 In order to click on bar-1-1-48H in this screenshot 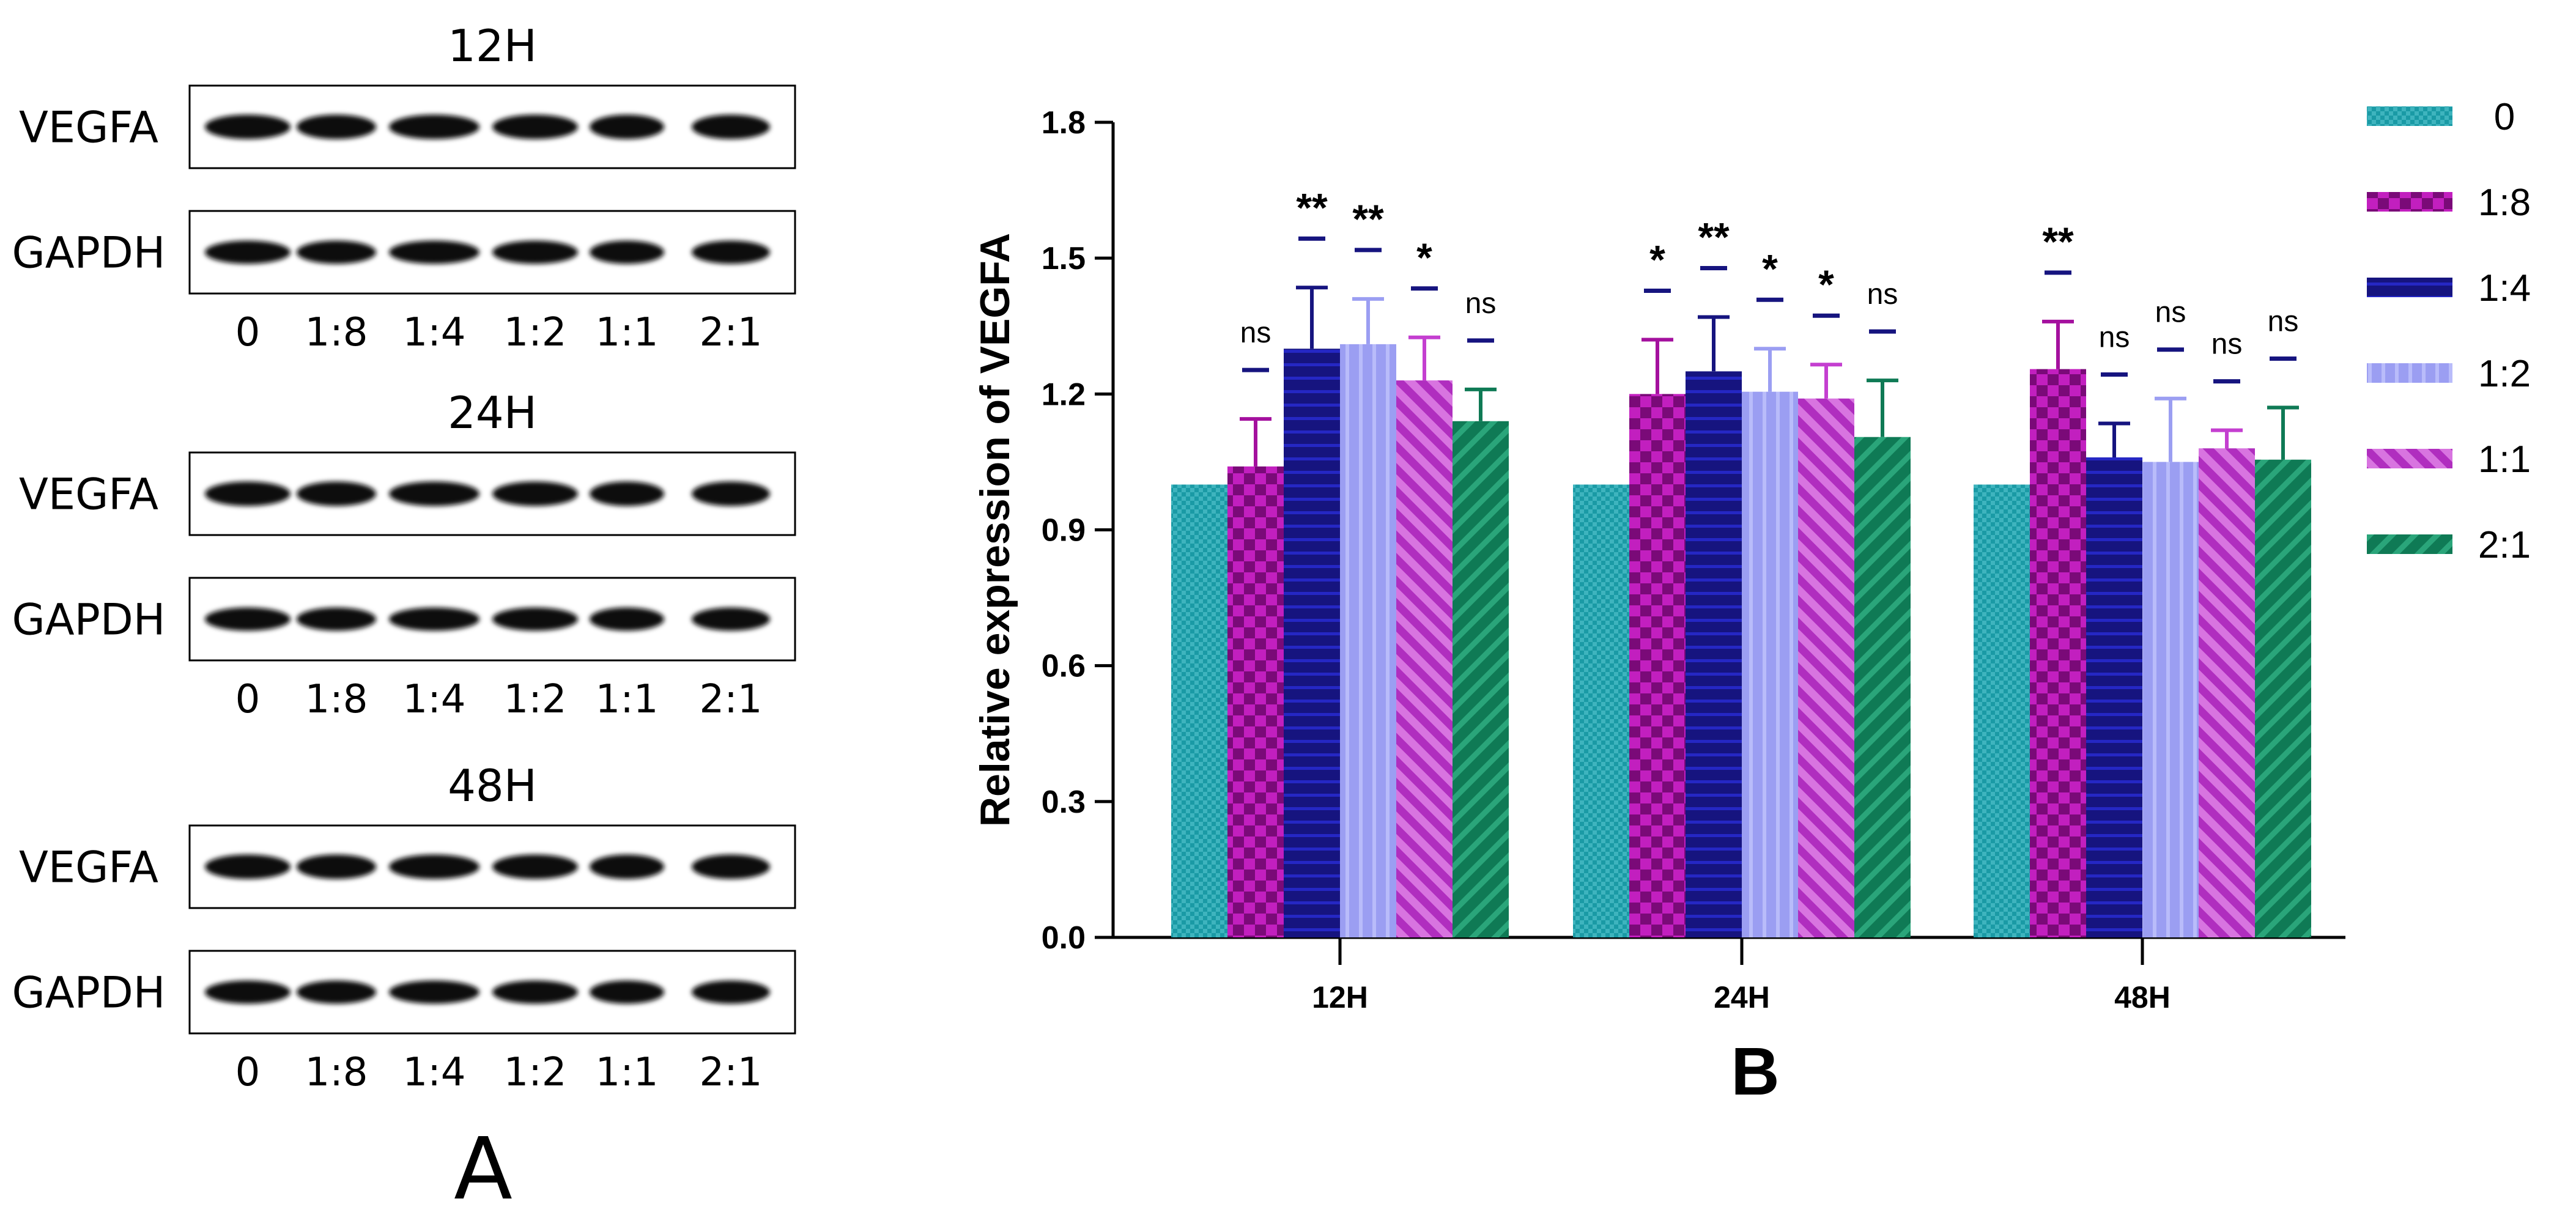, I will do `click(2227, 692)`.